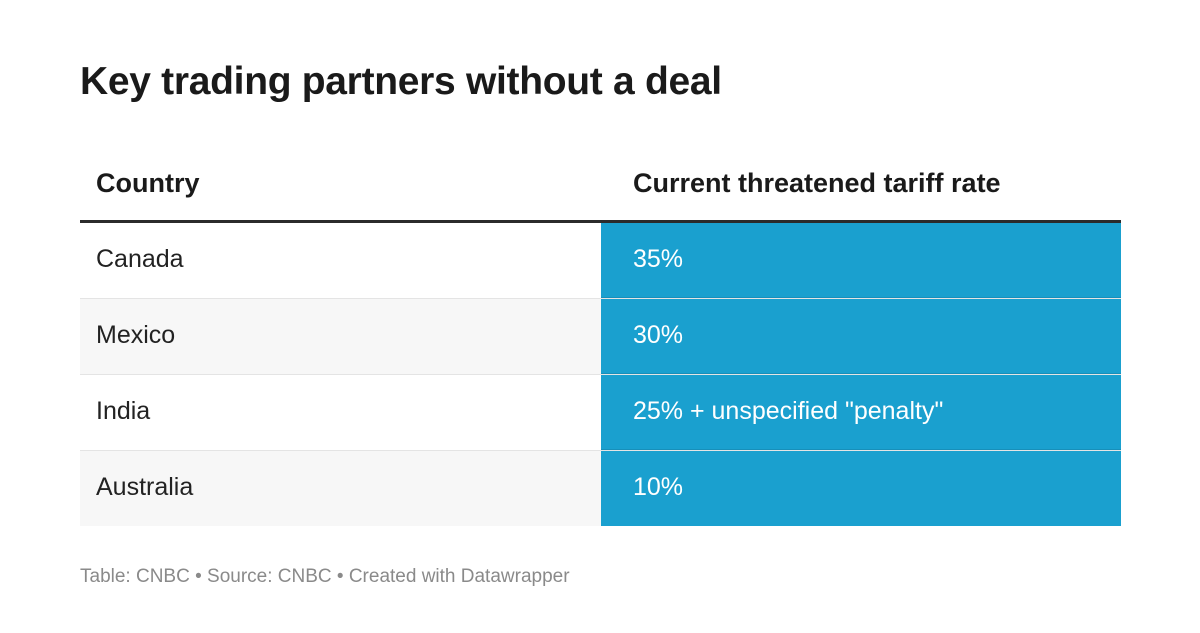 The height and width of the screenshot is (633, 1200). Describe the element at coordinates (658, 259) in the screenshot. I see `tariff-rate-value: 35%` at that location.